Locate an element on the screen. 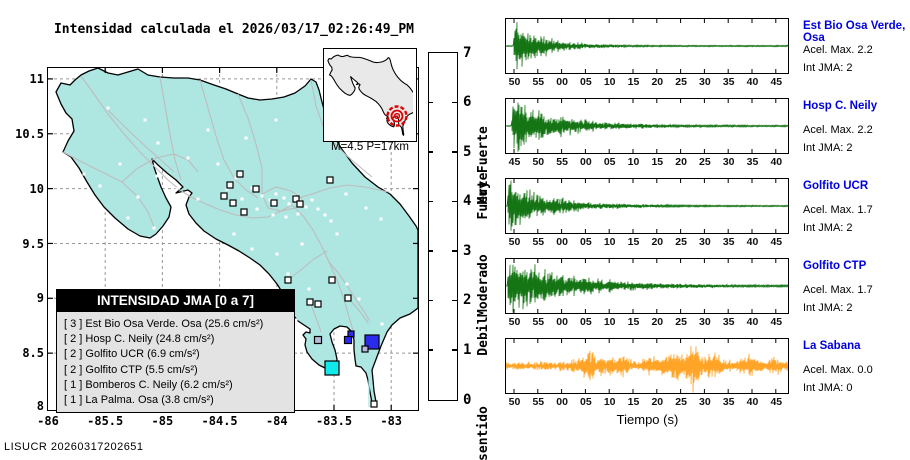  colorbar-tick-label: 3 is located at coordinates (467, 250).